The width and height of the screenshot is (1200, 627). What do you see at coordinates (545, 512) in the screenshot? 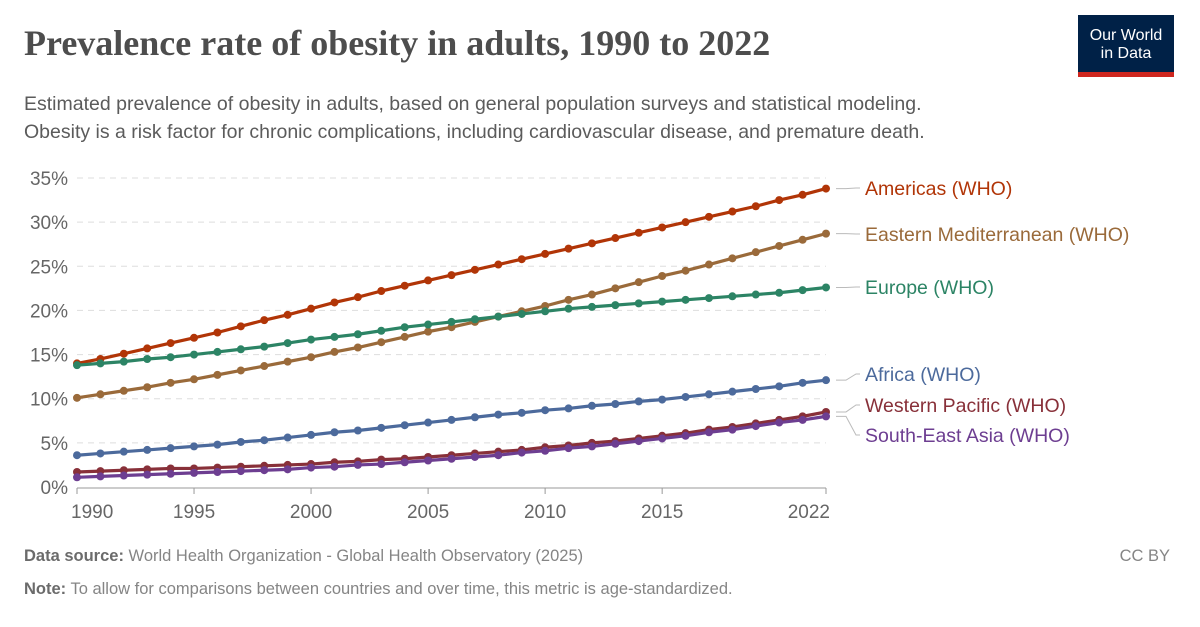
I see `x-tick-label: 2010` at bounding box center [545, 512].